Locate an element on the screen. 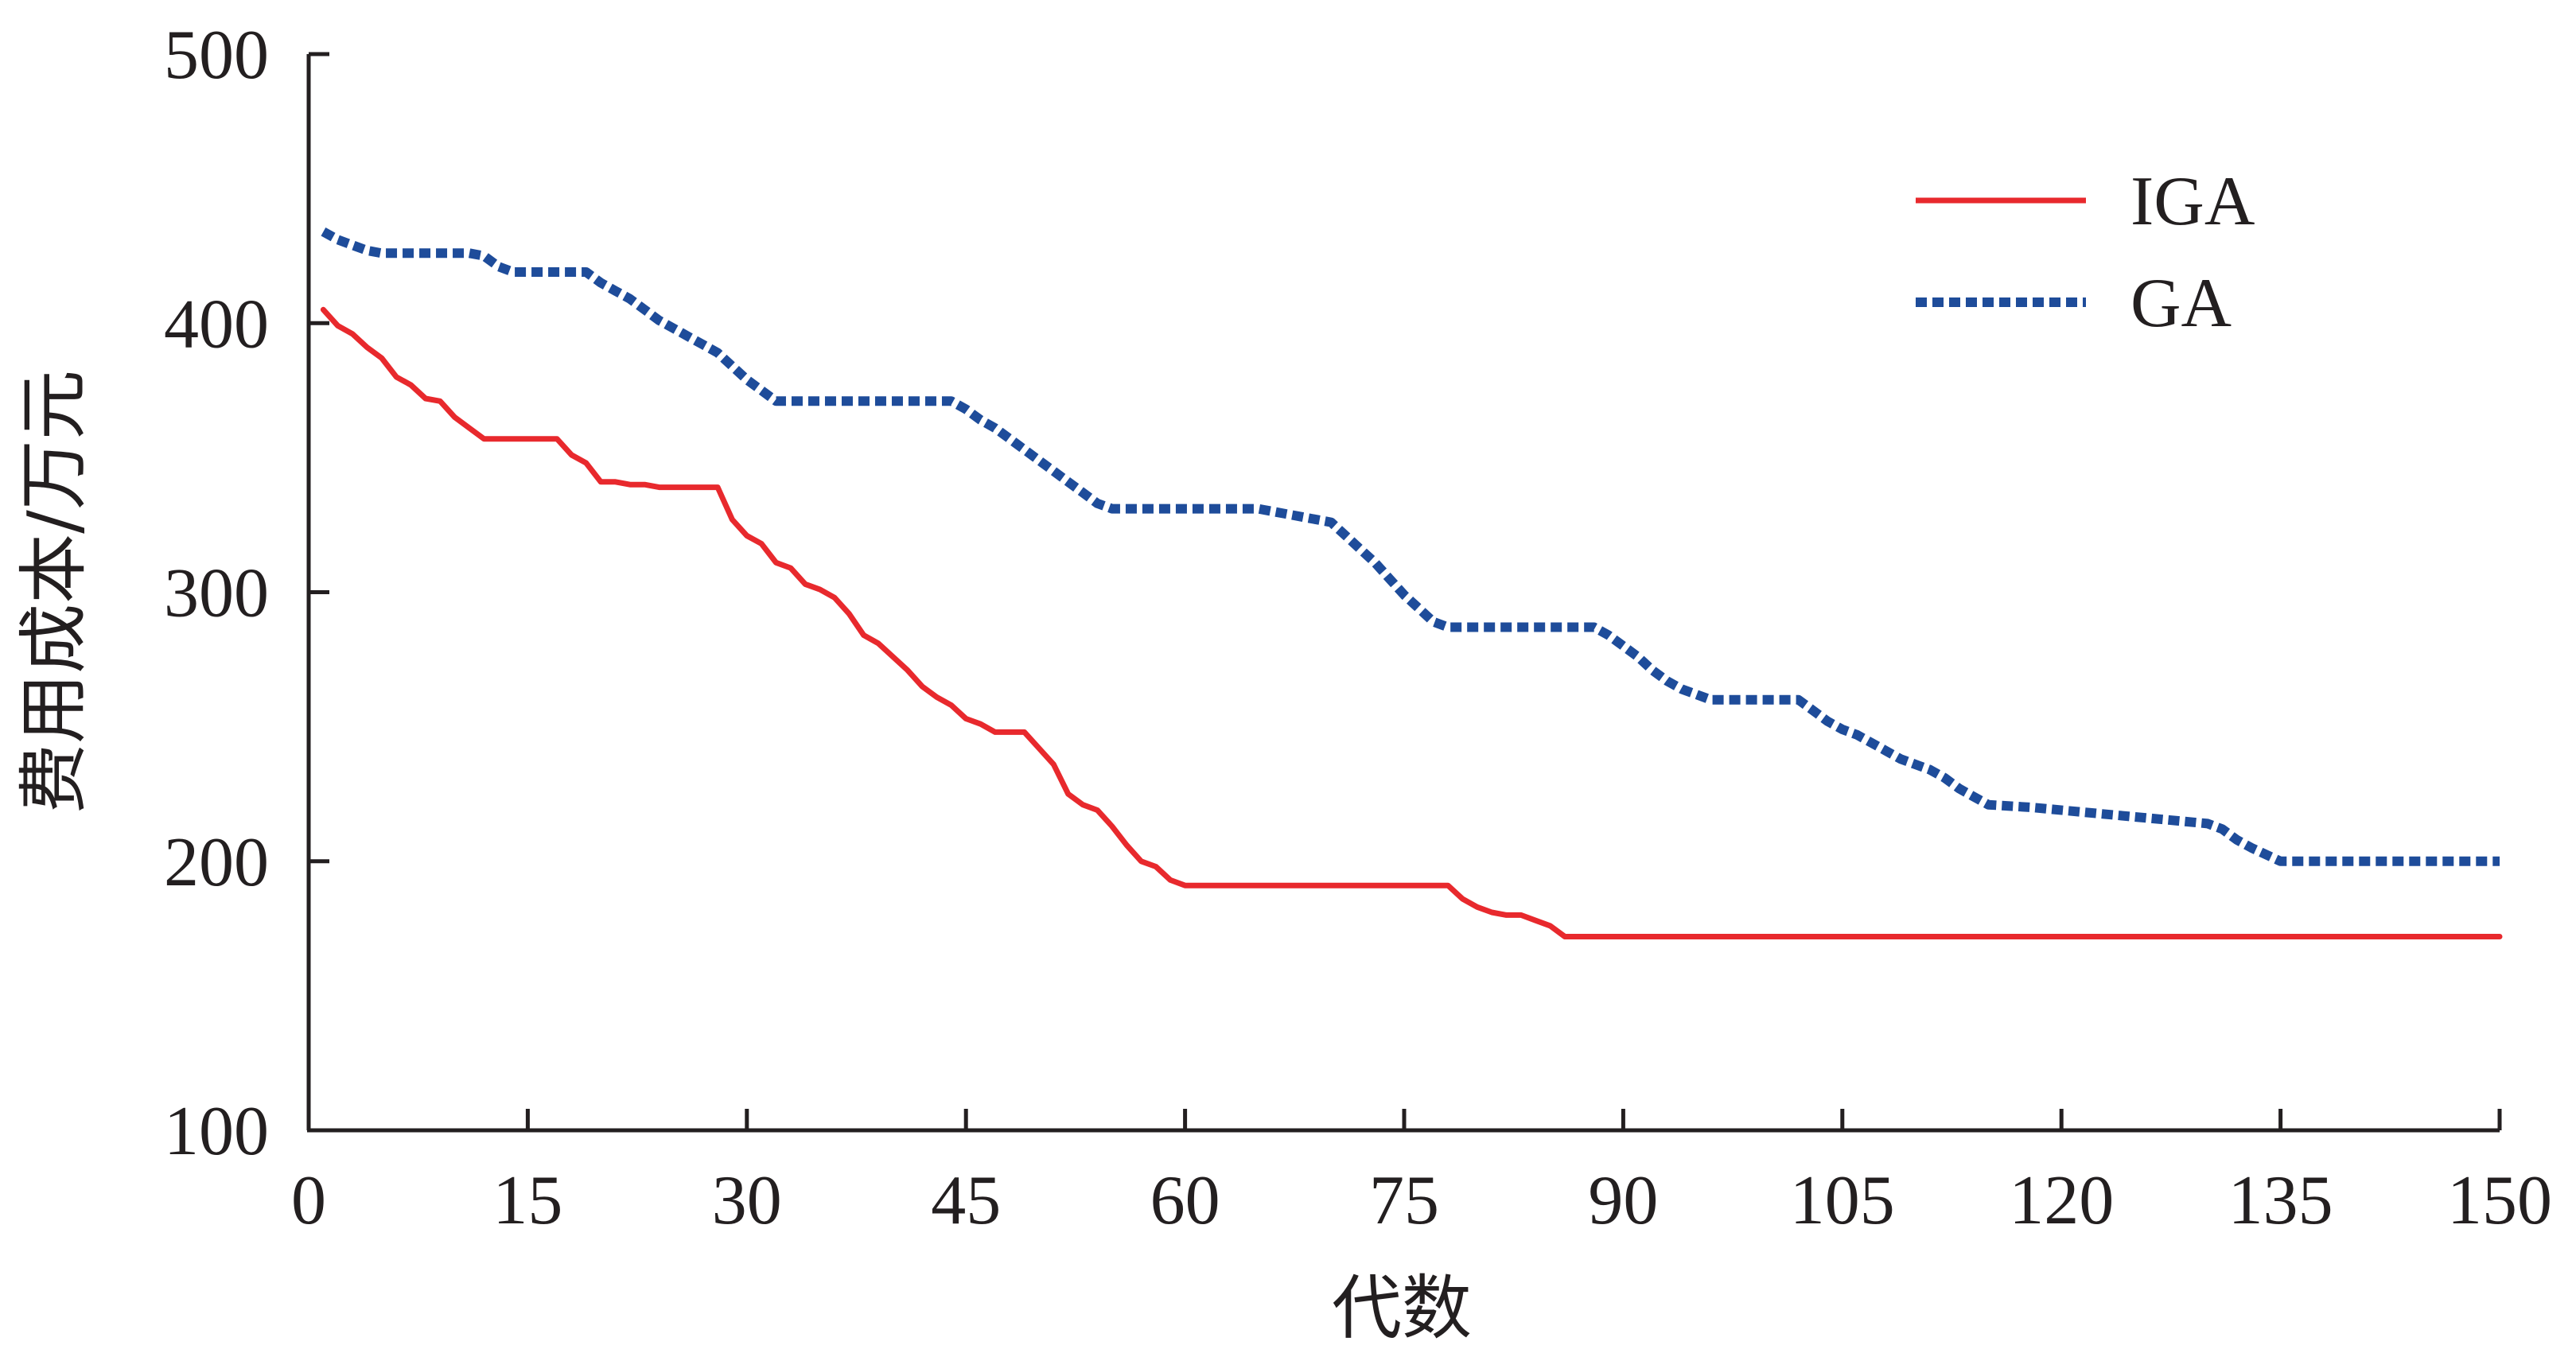 The image size is (2576, 1357). x-tick-label: 0 is located at coordinates (308, 1201).